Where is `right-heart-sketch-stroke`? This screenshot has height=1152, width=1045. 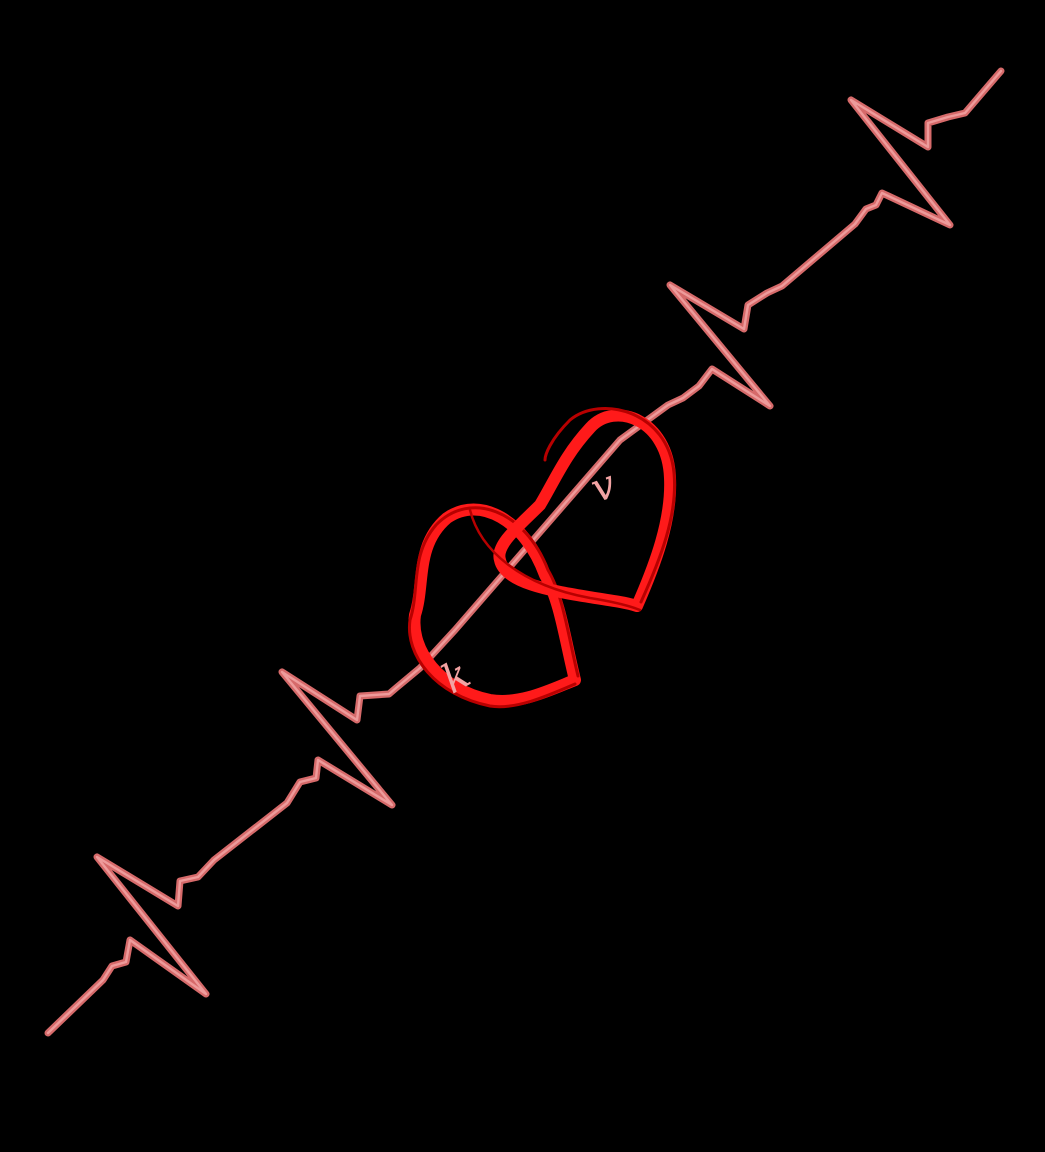 right-heart-sketch-stroke is located at coordinates (610, 505).